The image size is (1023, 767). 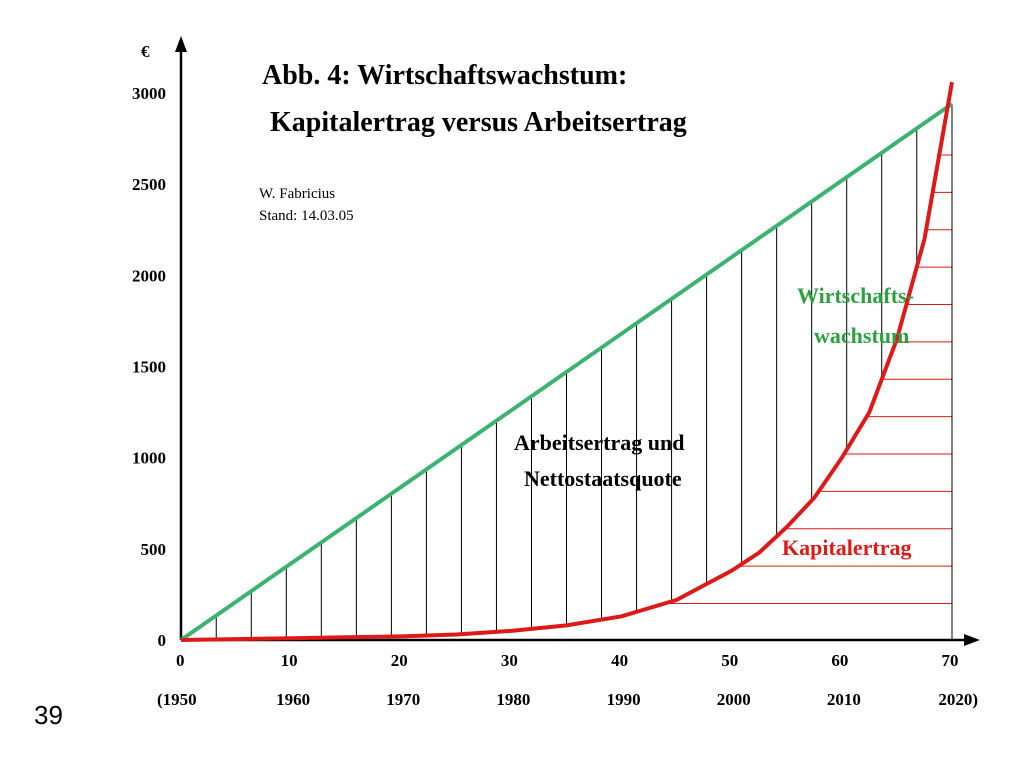 I want to click on y-tick-label: 2000, so click(x=149, y=275).